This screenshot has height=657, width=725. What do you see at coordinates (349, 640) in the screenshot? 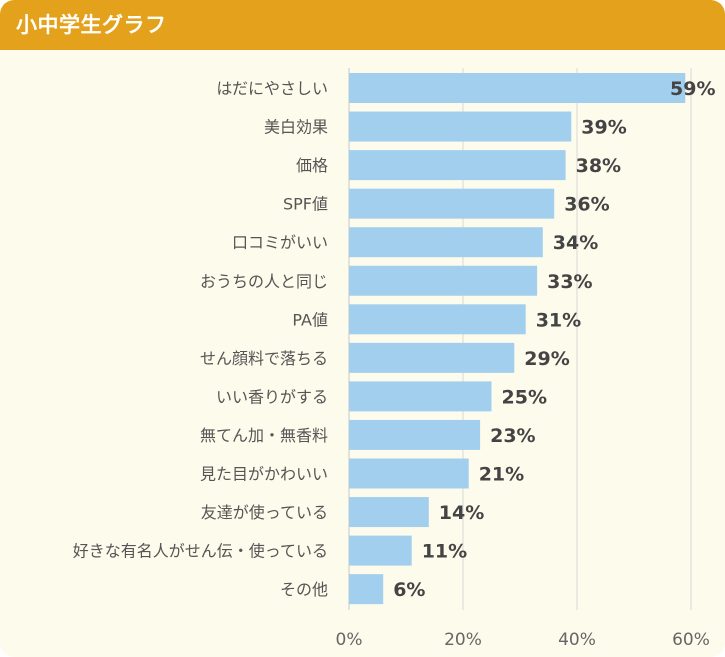
I see `x-tick-label: 0%` at bounding box center [349, 640].